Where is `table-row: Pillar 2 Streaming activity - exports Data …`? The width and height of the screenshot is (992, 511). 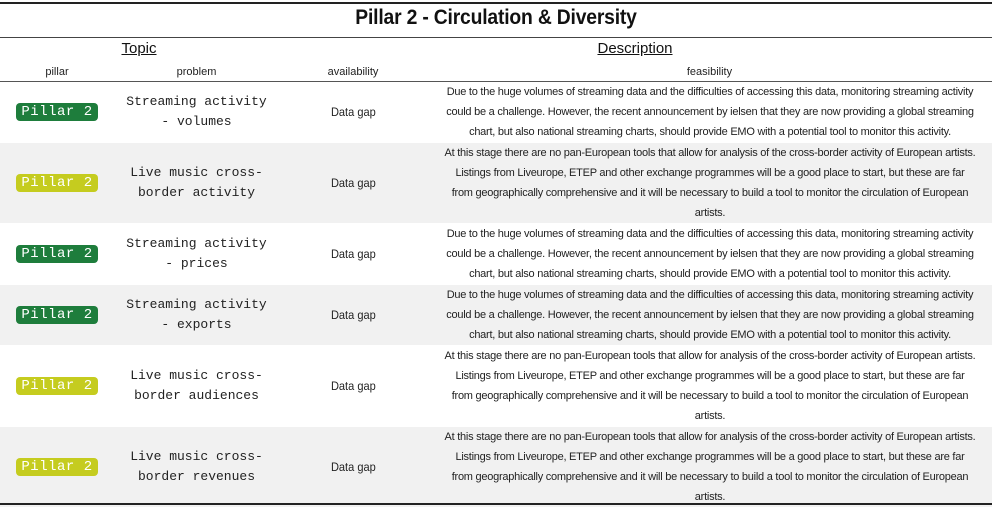
table-row: Pillar 2 Streaming activity - exports Data … is located at coordinates (496, 315).